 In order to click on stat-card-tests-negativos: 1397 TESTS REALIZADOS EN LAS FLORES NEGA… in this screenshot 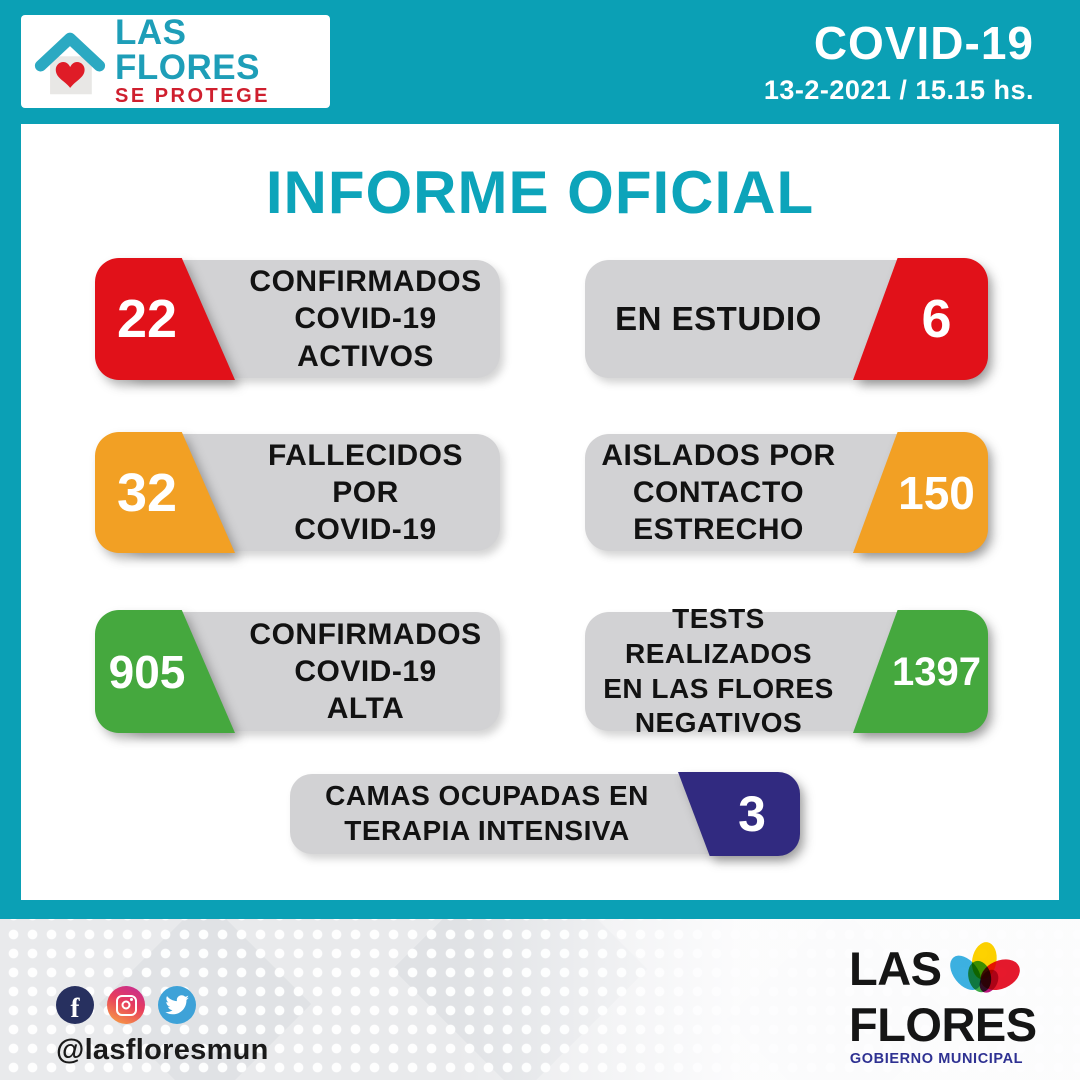, I will do `click(786, 671)`.